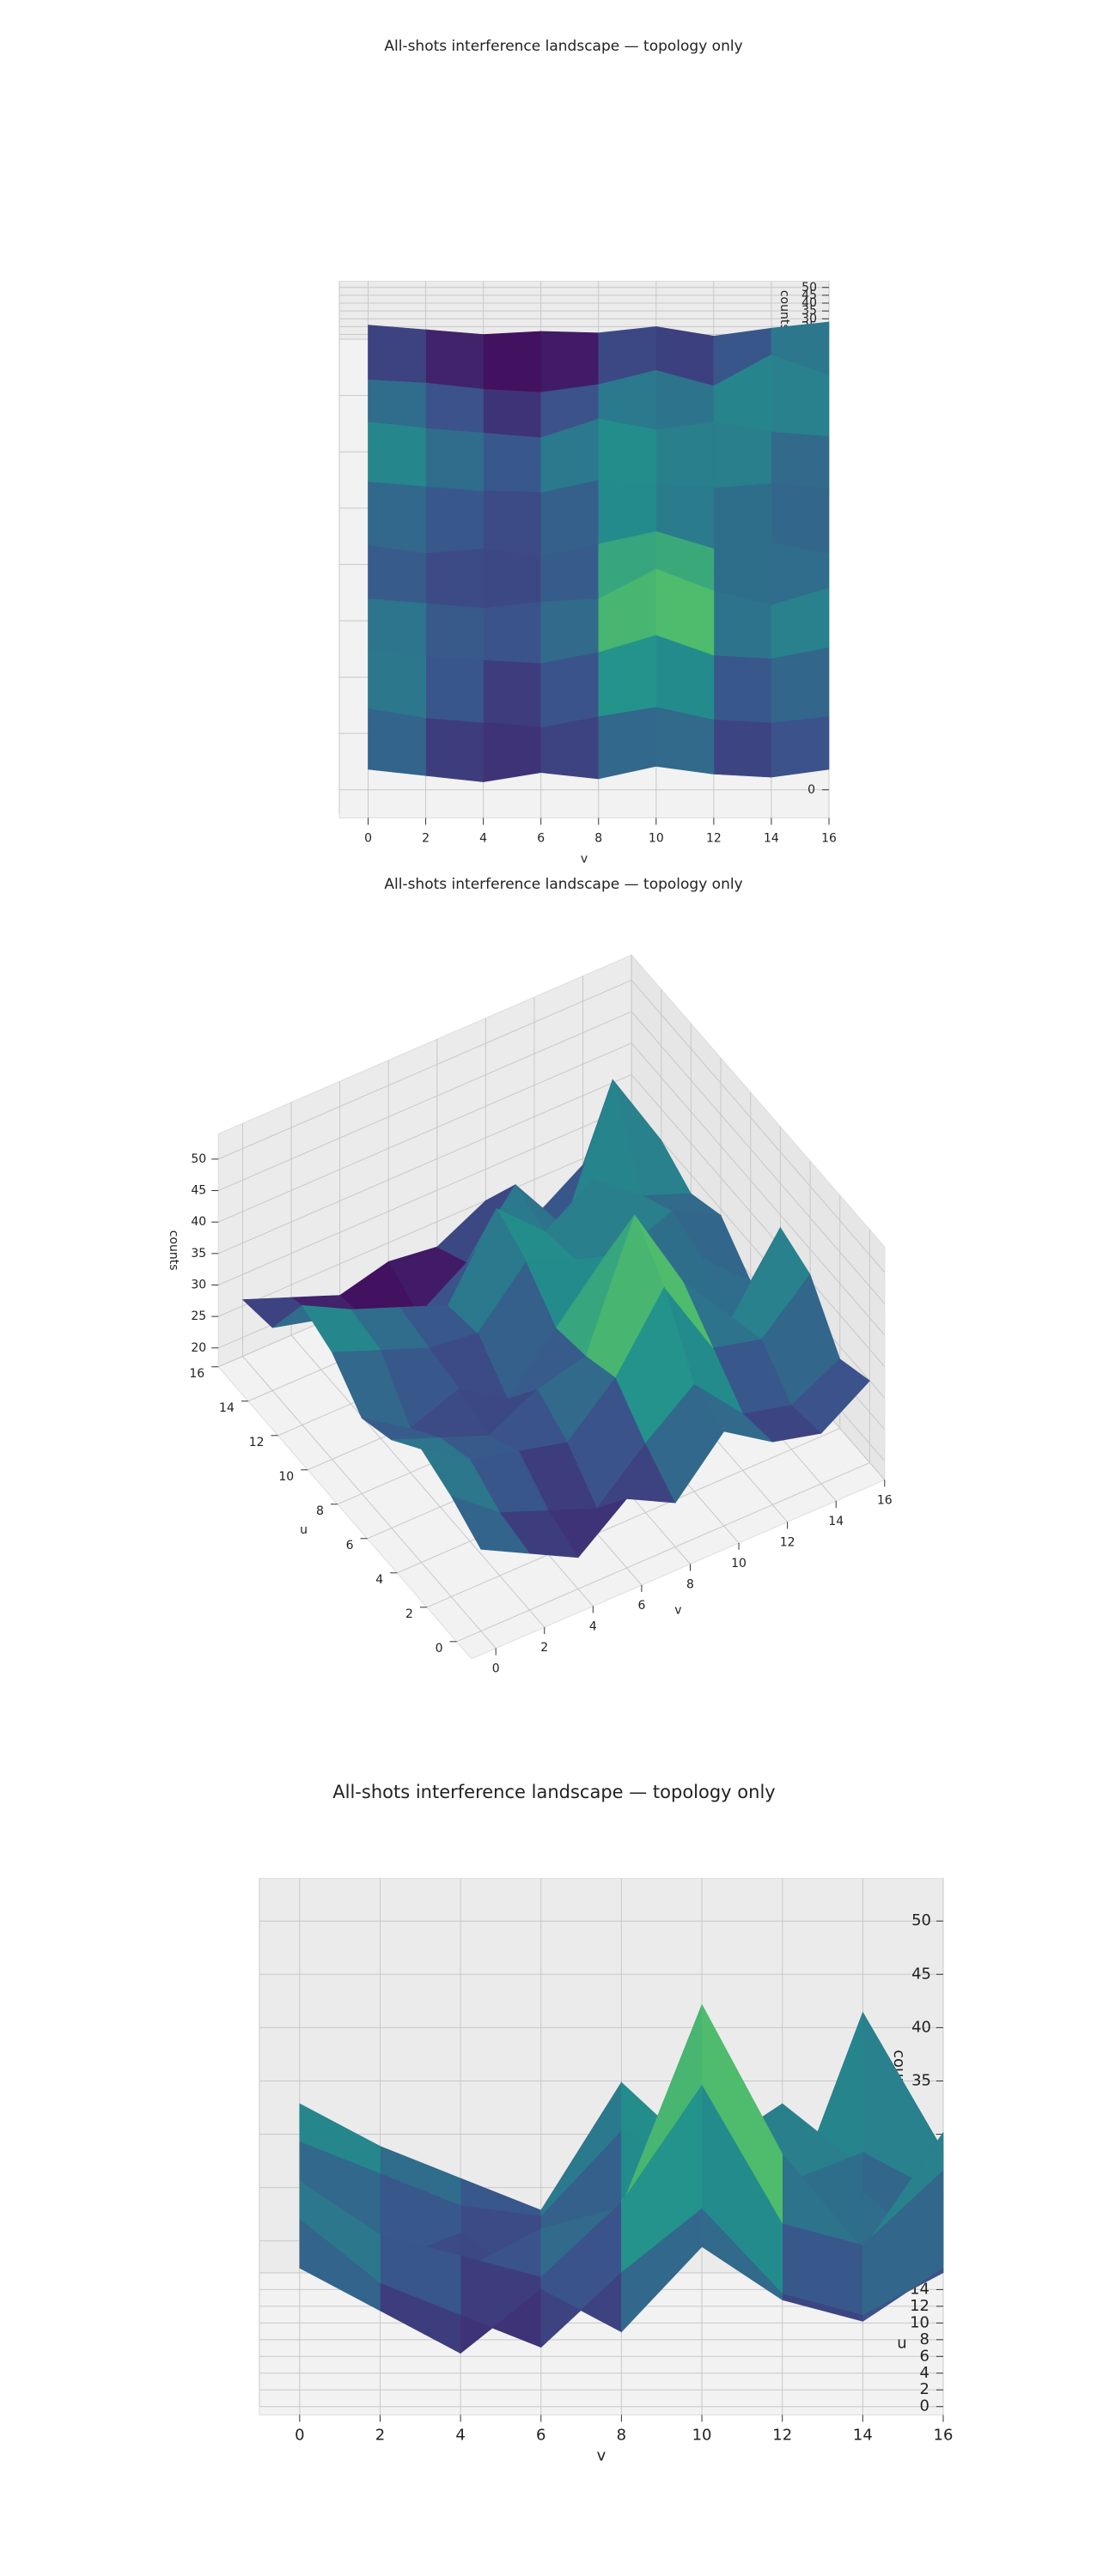 This screenshot has height=2576, width=1103. Describe the element at coordinates (809, 318) in the screenshot. I see `tick-label: 30` at that location.